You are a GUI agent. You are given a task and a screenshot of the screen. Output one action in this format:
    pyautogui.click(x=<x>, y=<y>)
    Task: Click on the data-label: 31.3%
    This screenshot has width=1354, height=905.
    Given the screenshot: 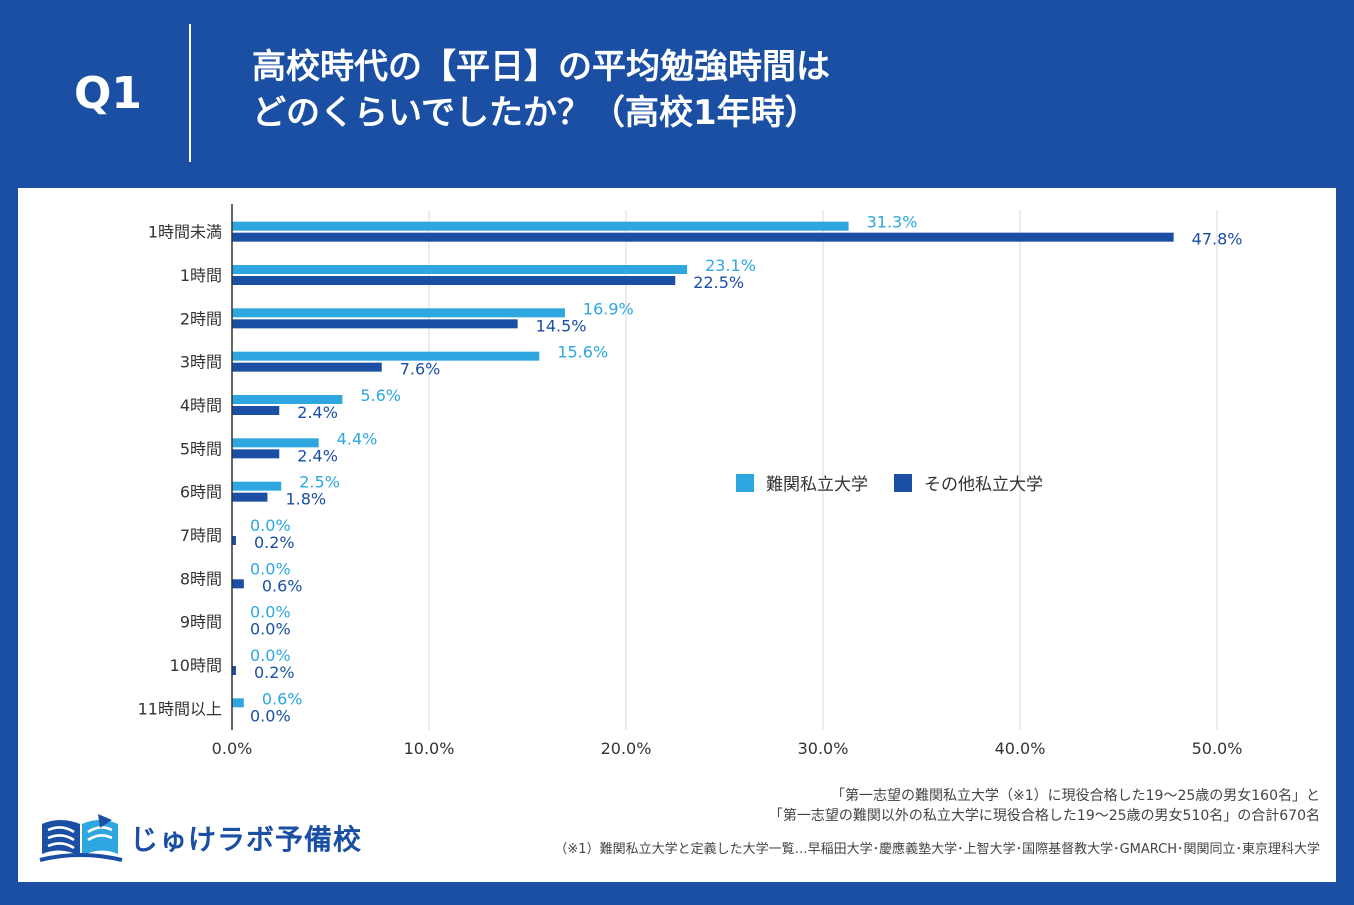 What is the action you would take?
    pyautogui.click(x=892, y=222)
    